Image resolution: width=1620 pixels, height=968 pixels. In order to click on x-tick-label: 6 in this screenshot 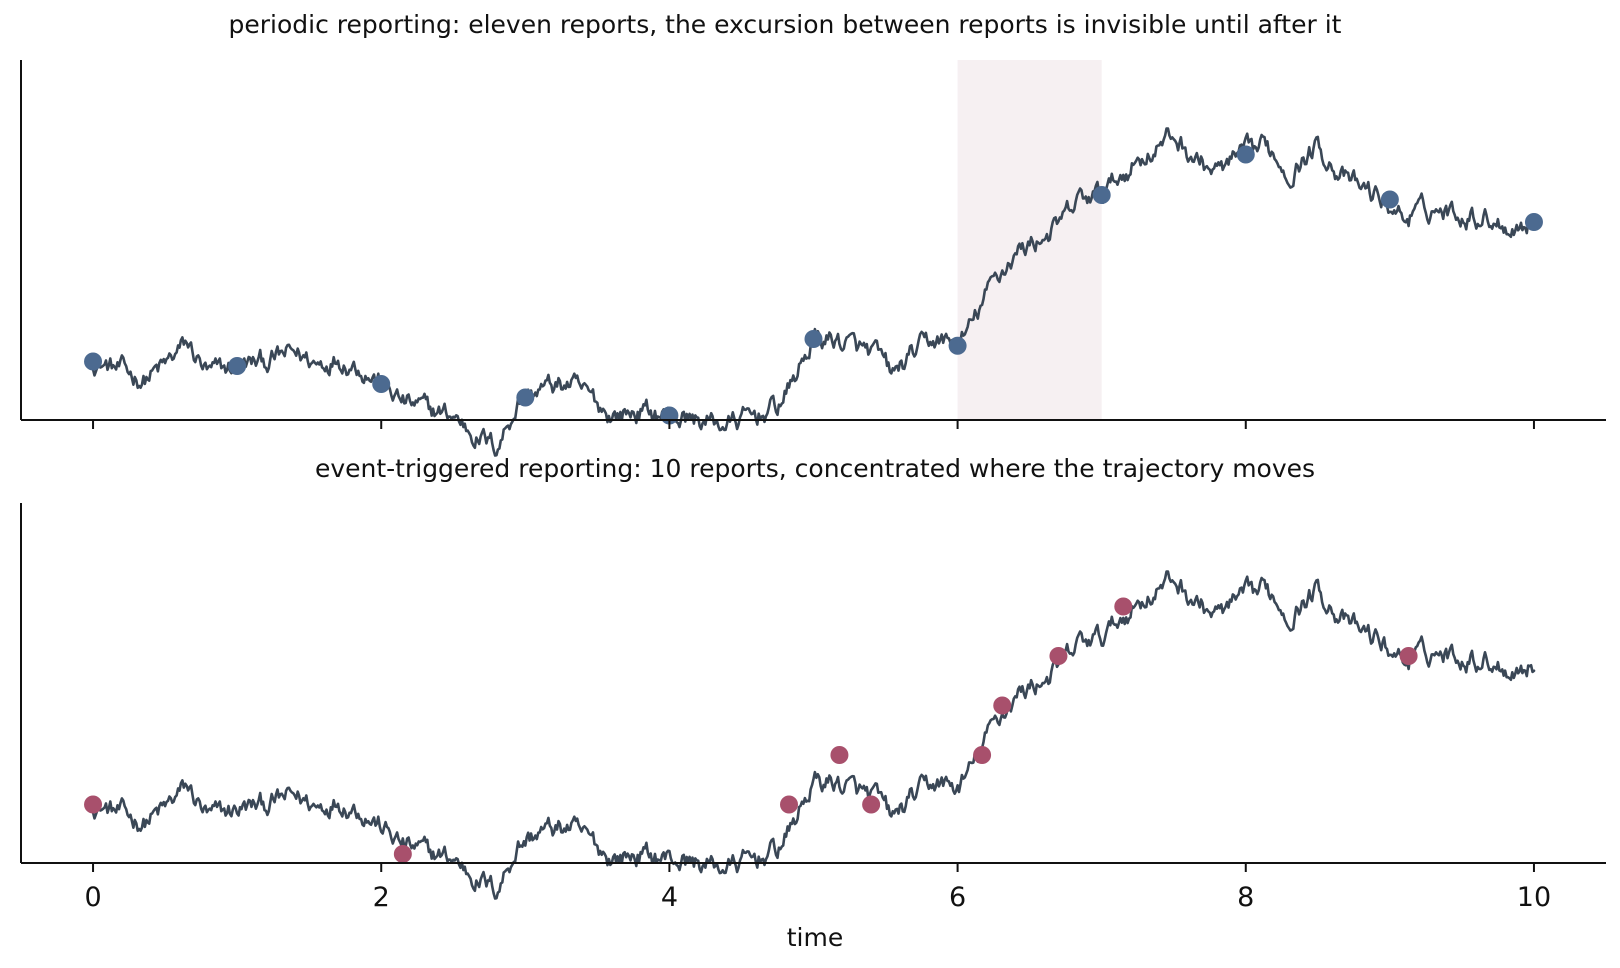, I will do `click(957, 897)`.